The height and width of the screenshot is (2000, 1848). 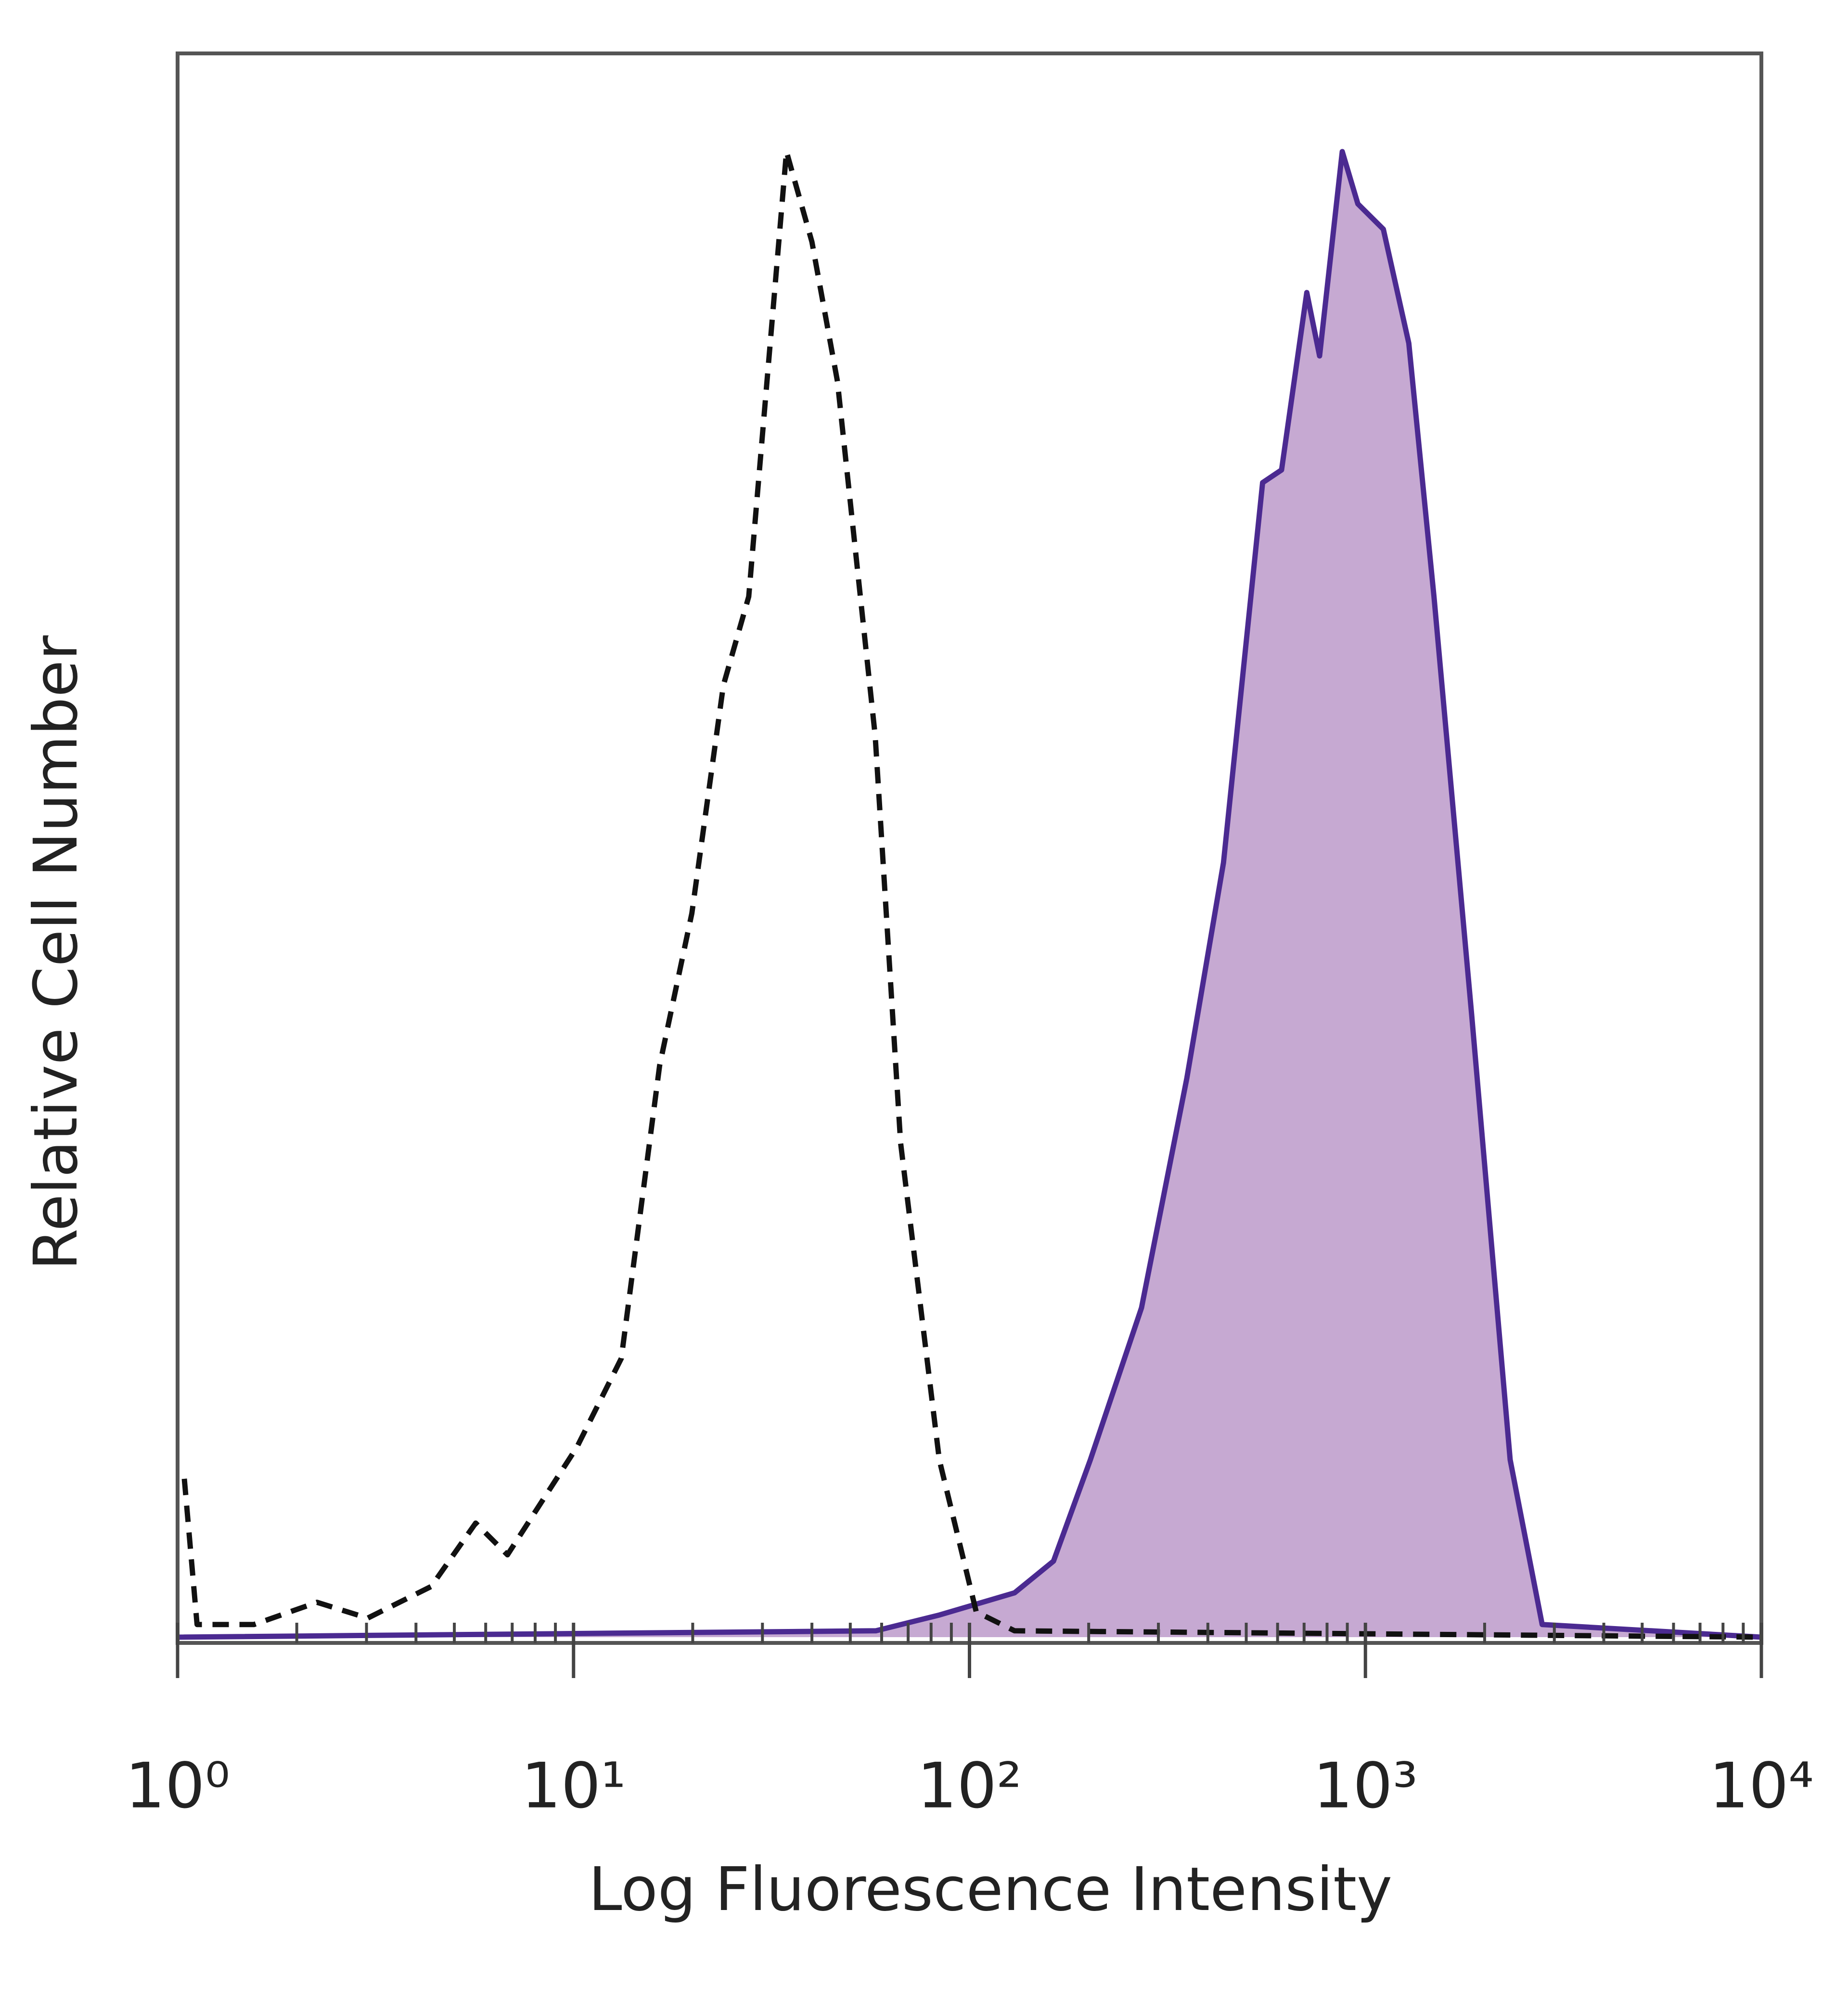 What do you see at coordinates (177, 1785) in the screenshot?
I see `x-tick-label: 10⁰` at bounding box center [177, 1785].